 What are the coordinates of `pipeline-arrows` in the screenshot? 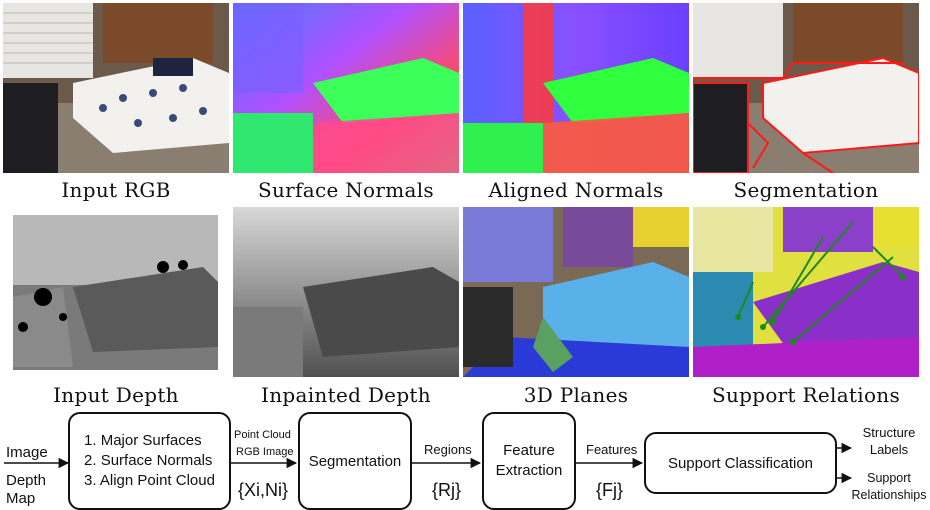 It's located at (428, 463).